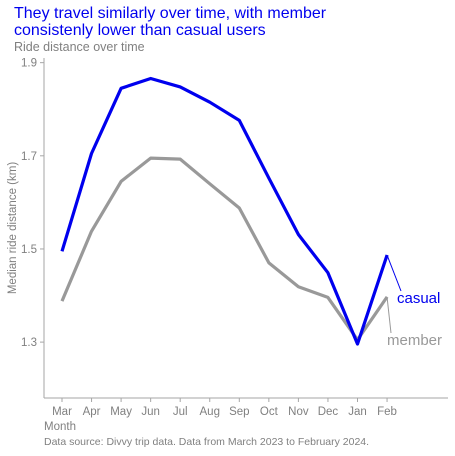  Describe the element at coordinates (140, 30) in the screenshot. I see `chart-title-line-2: consistenly lower than casual users` at that location.